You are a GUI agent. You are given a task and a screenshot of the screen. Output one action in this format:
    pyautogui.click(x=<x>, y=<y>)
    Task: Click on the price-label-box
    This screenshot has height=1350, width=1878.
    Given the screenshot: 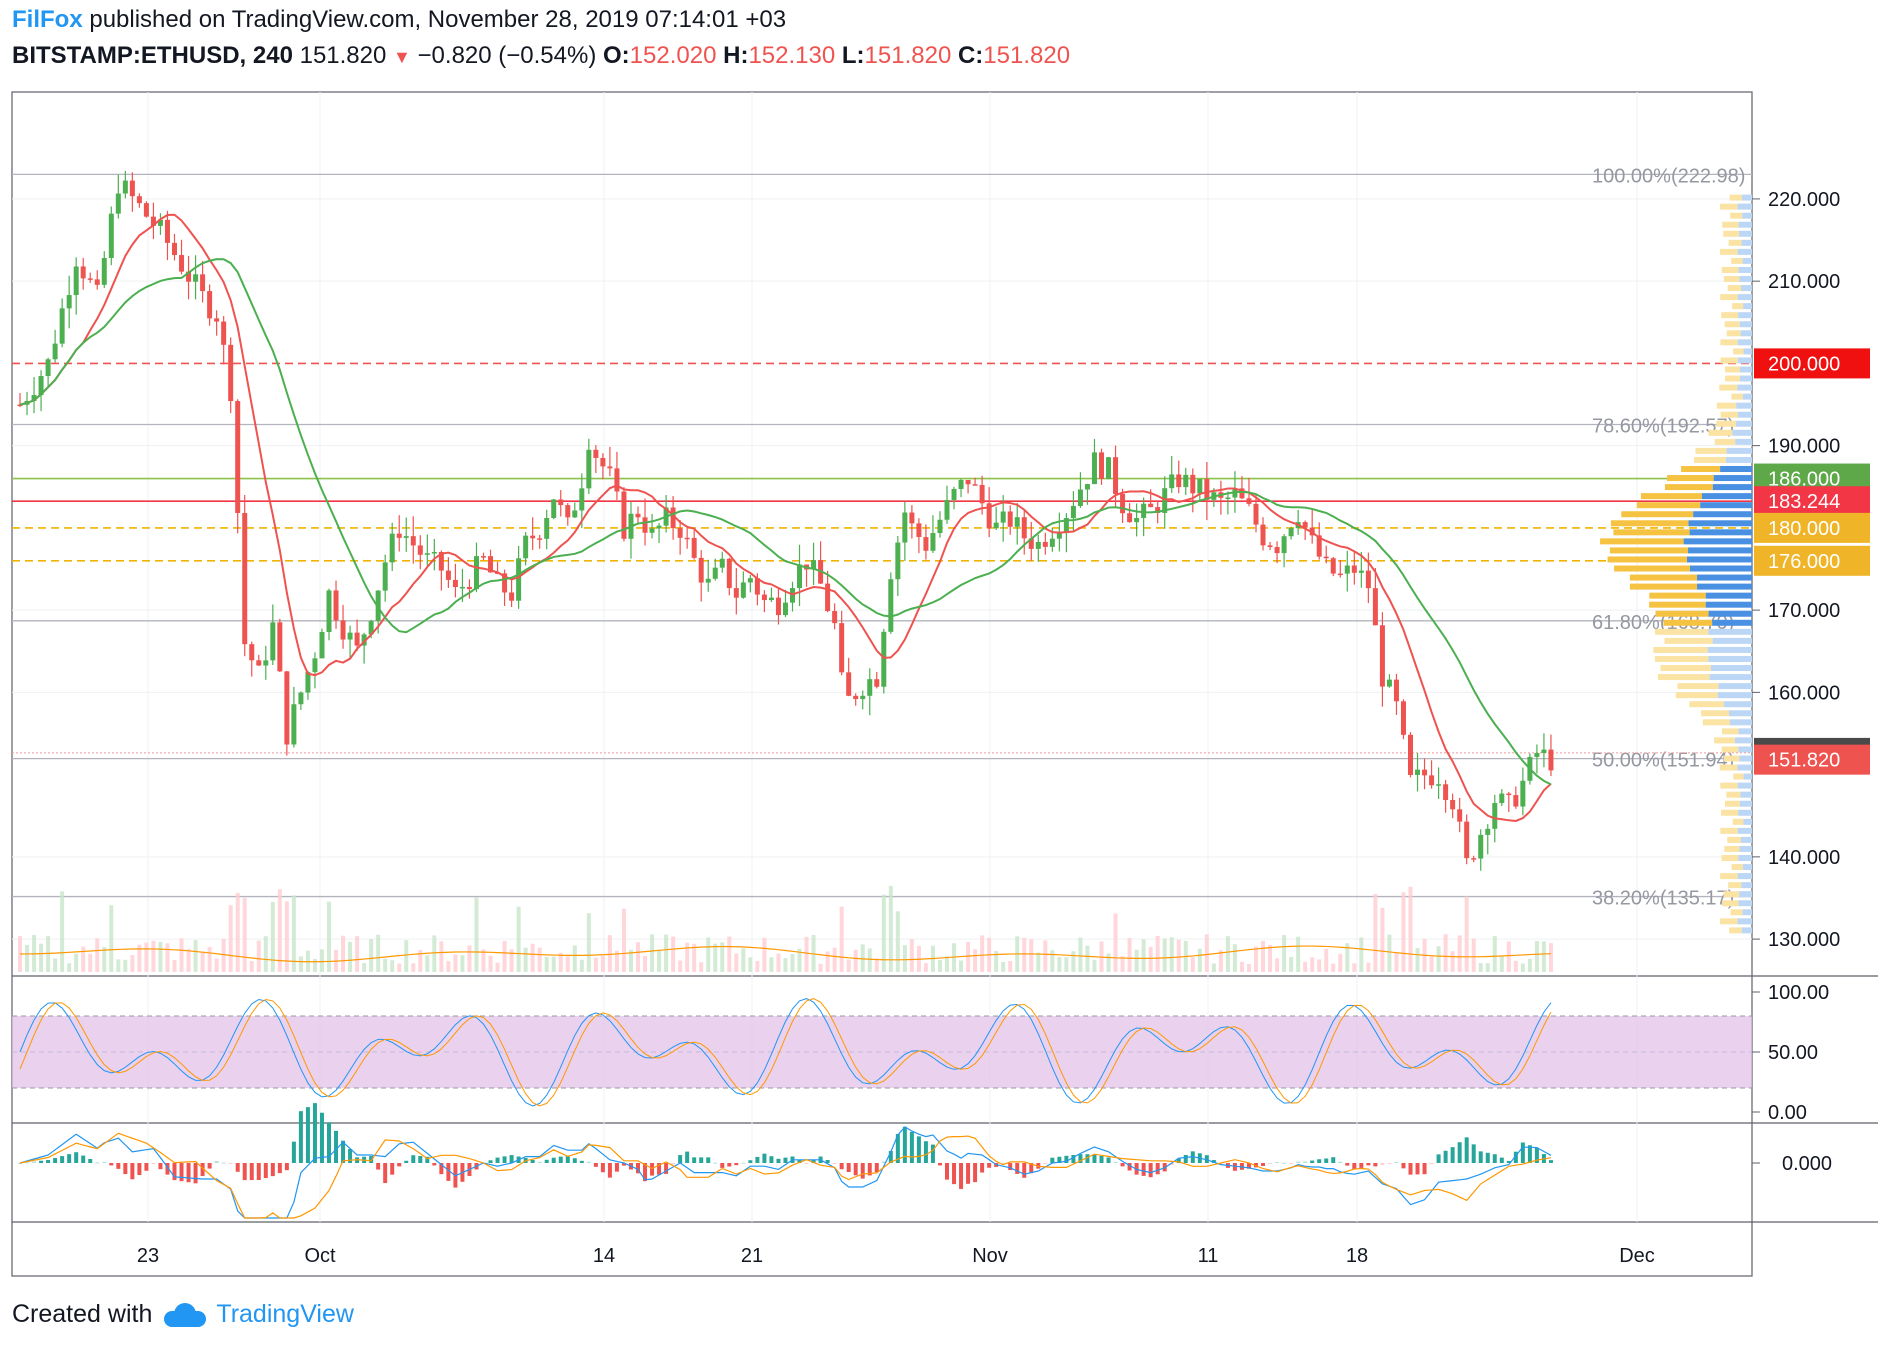 What is the action you would take?
    pyautogui.click(x=1812, y=759)
    